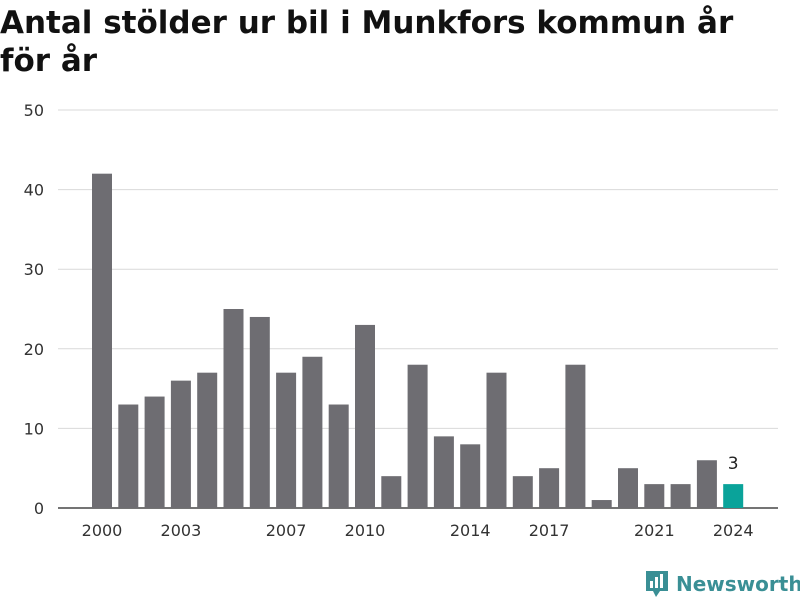 The width and height of the screenshot is (800, 600). I want to click on bar-2012, so click(417, 436).